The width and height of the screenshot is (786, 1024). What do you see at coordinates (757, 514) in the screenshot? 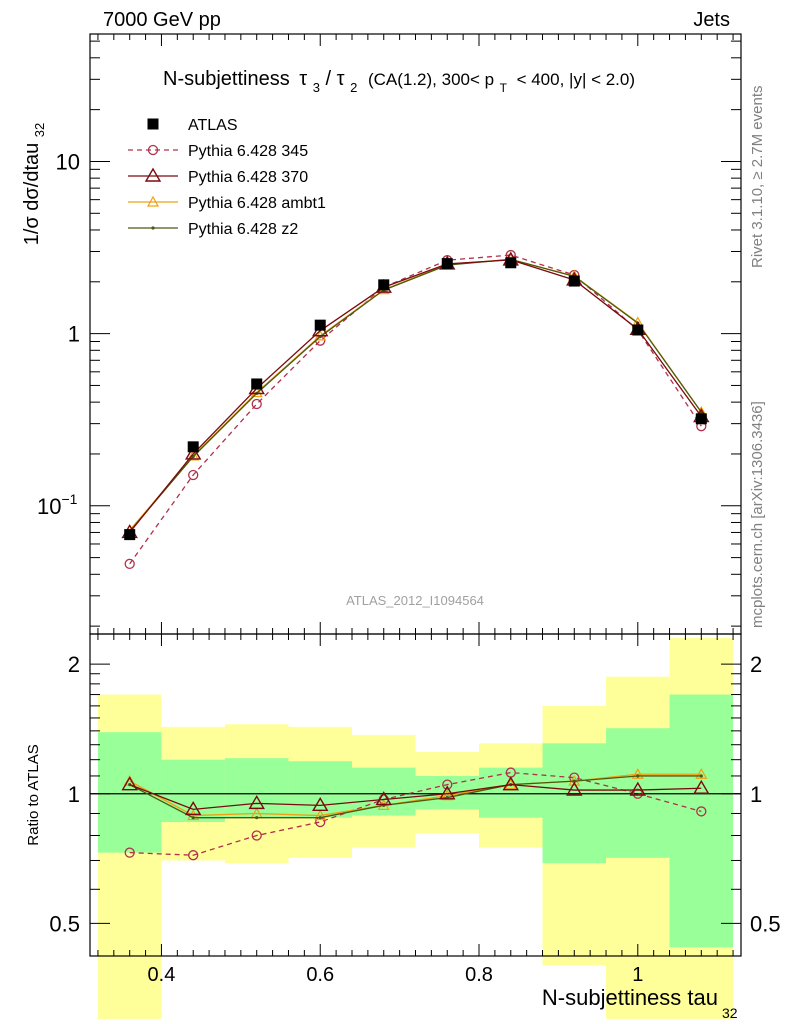
I see `mcplots-side-label: mcplots.cern.ch [arXiv:1306.3436]` at bounding box center [757, 514].